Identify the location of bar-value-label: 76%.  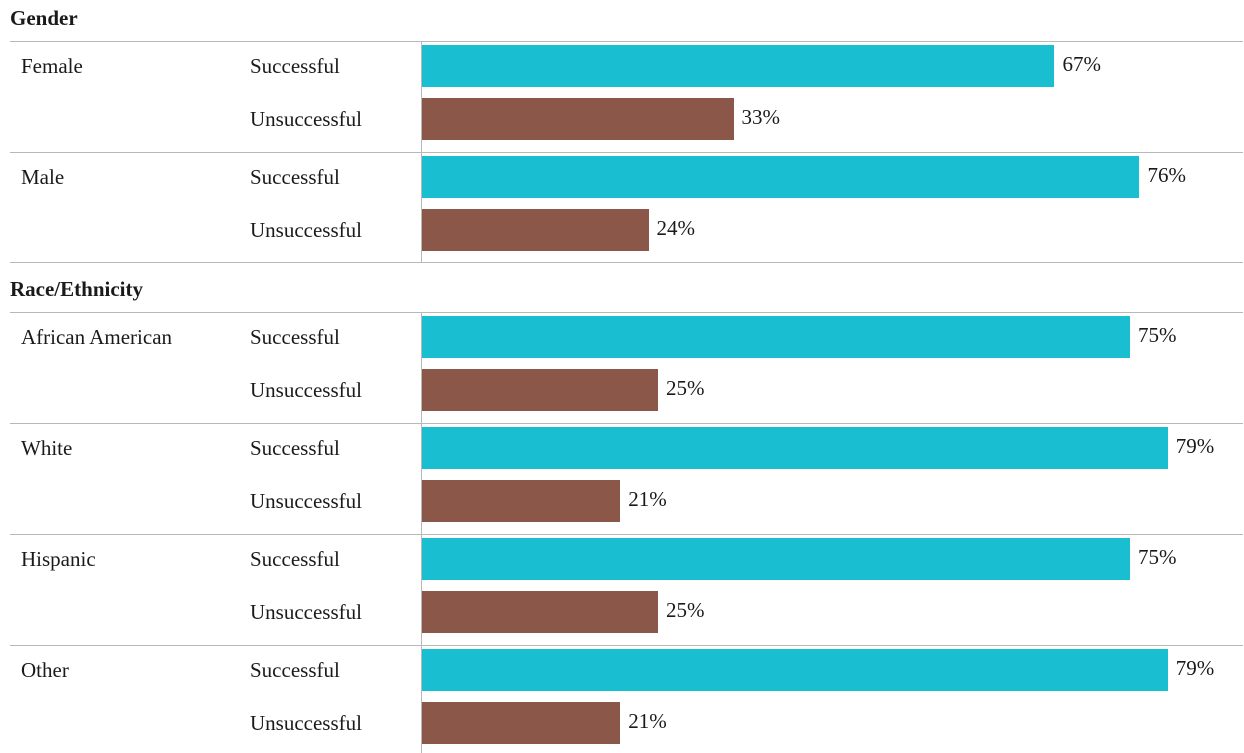
(1166, 175).